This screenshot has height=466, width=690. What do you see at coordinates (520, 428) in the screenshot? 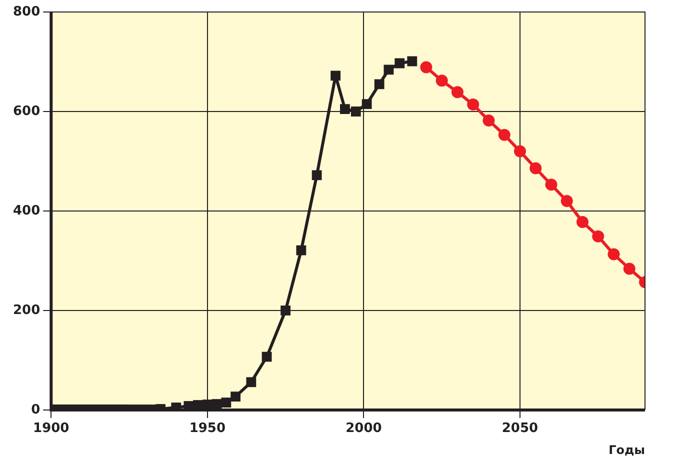
I see `x-tick-label: 2050` at bounding box center [520, 428].